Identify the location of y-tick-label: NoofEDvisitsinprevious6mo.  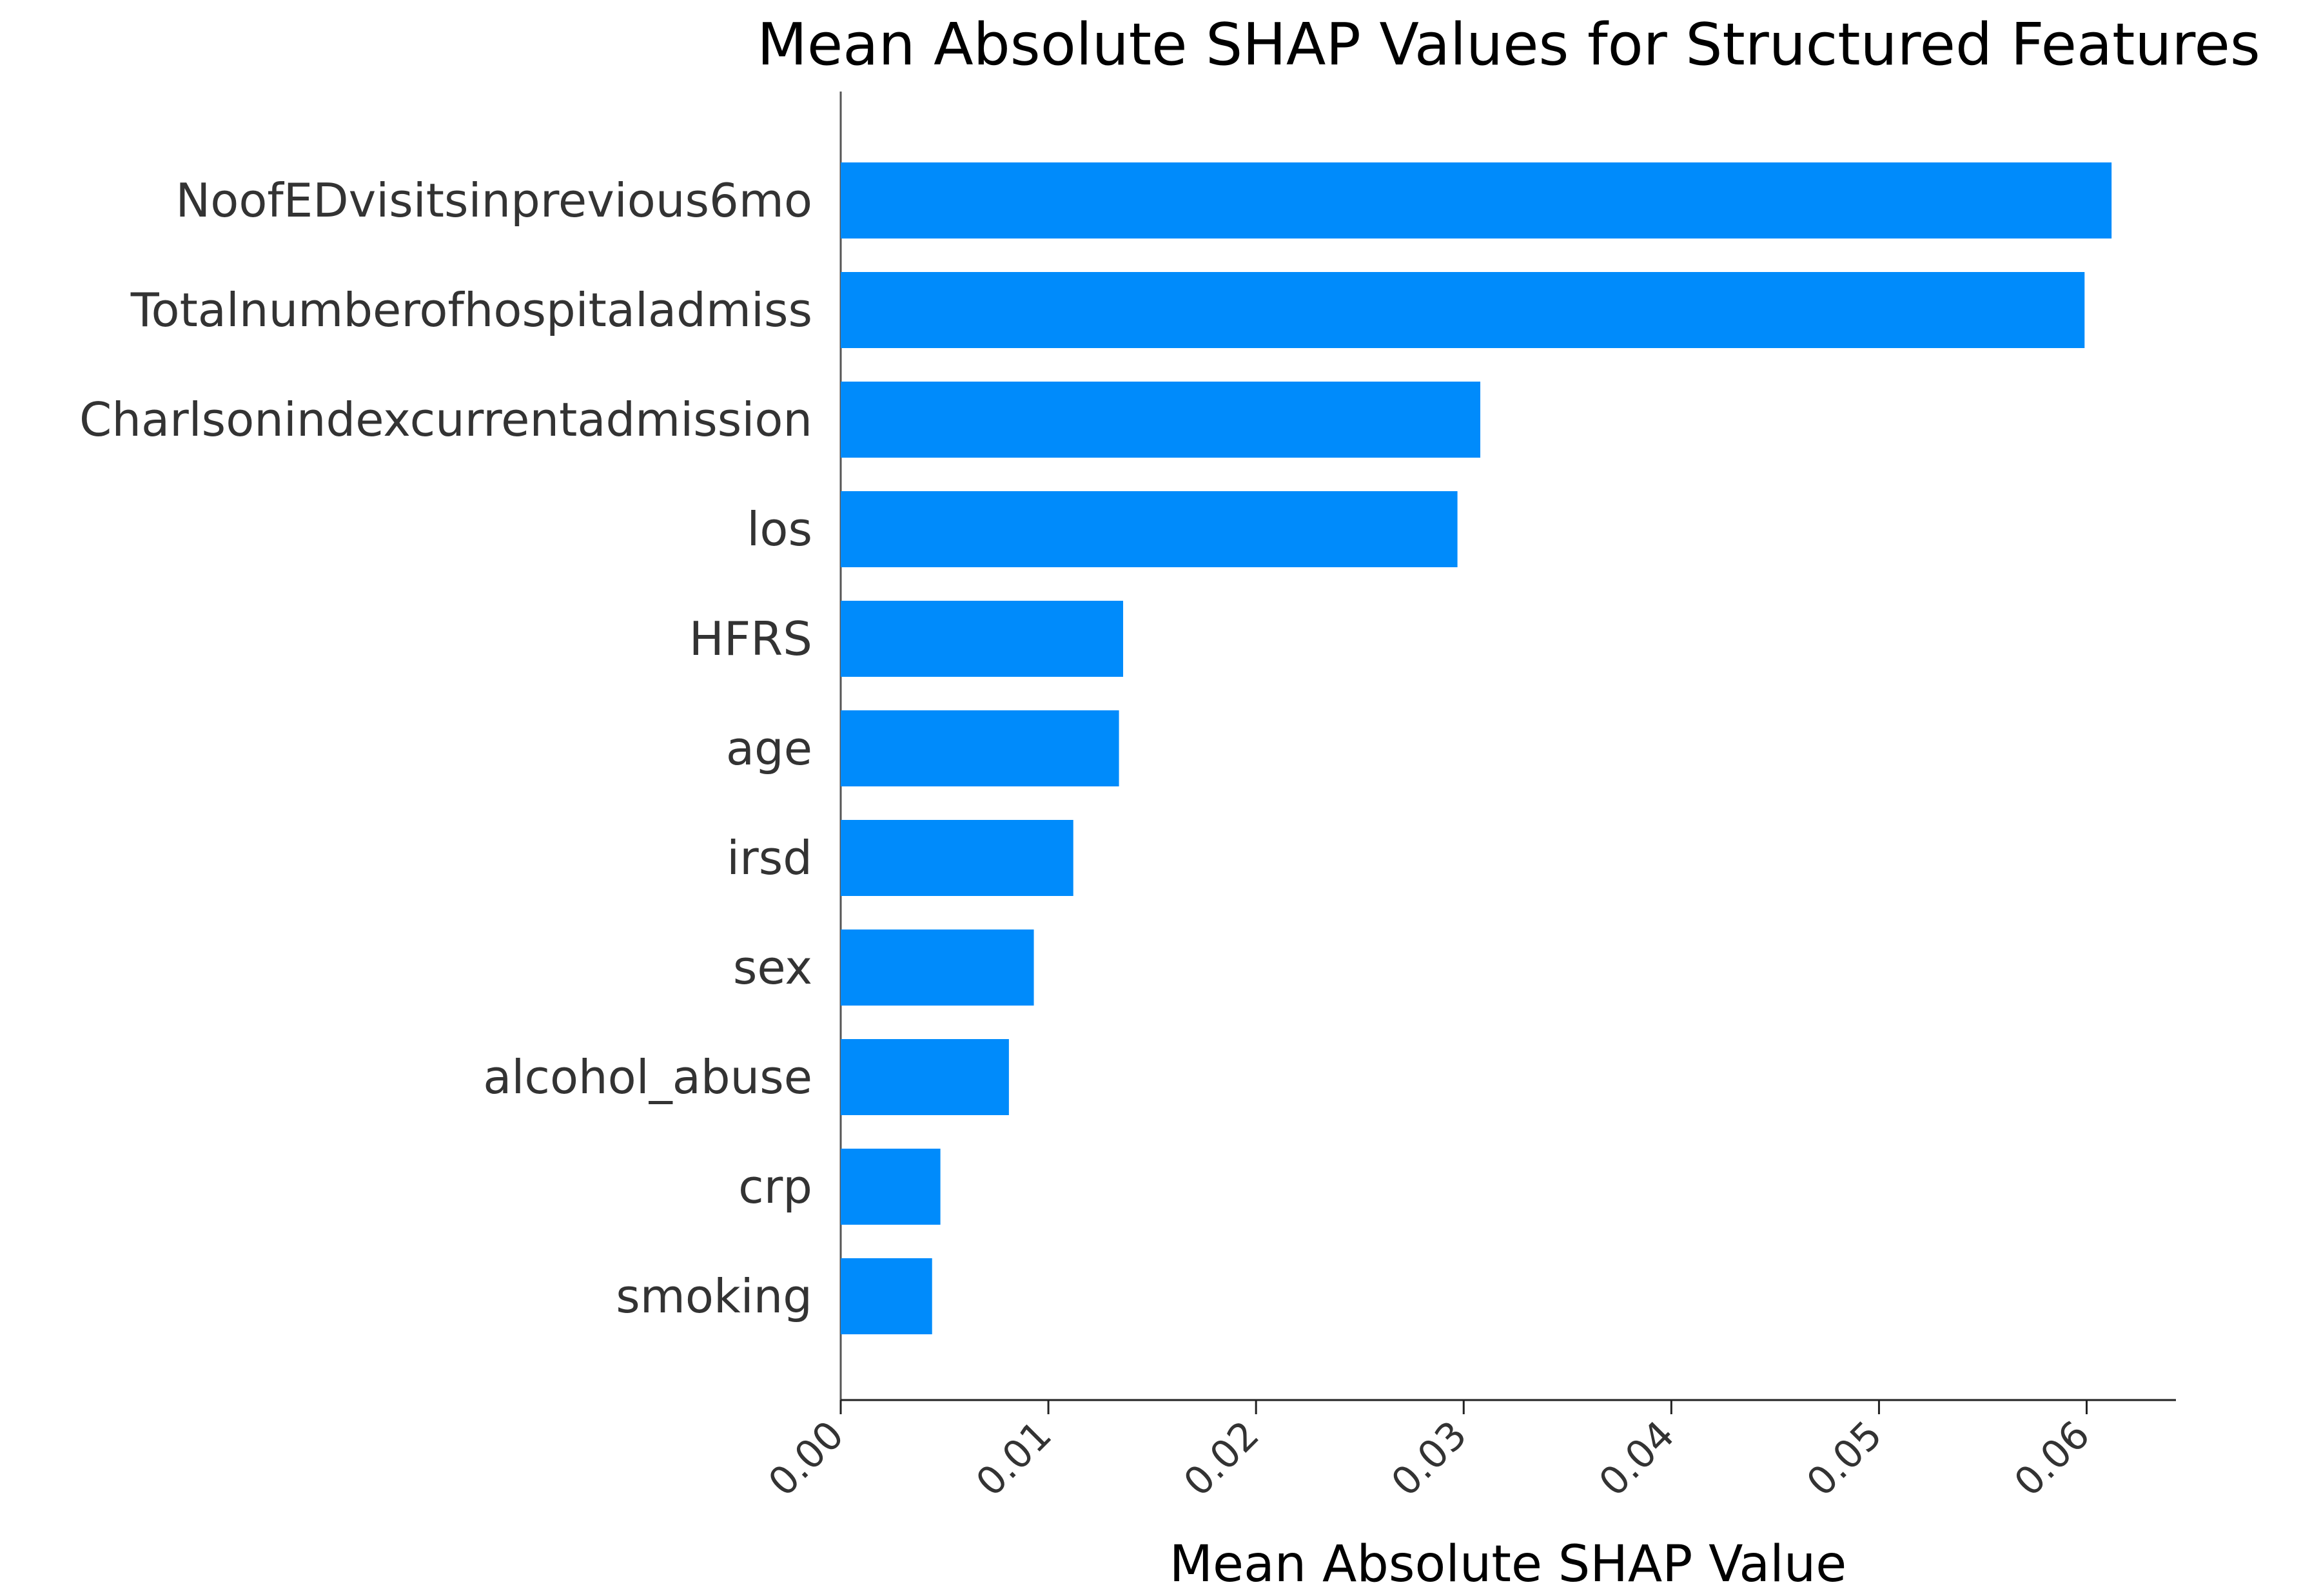
(494, 200).